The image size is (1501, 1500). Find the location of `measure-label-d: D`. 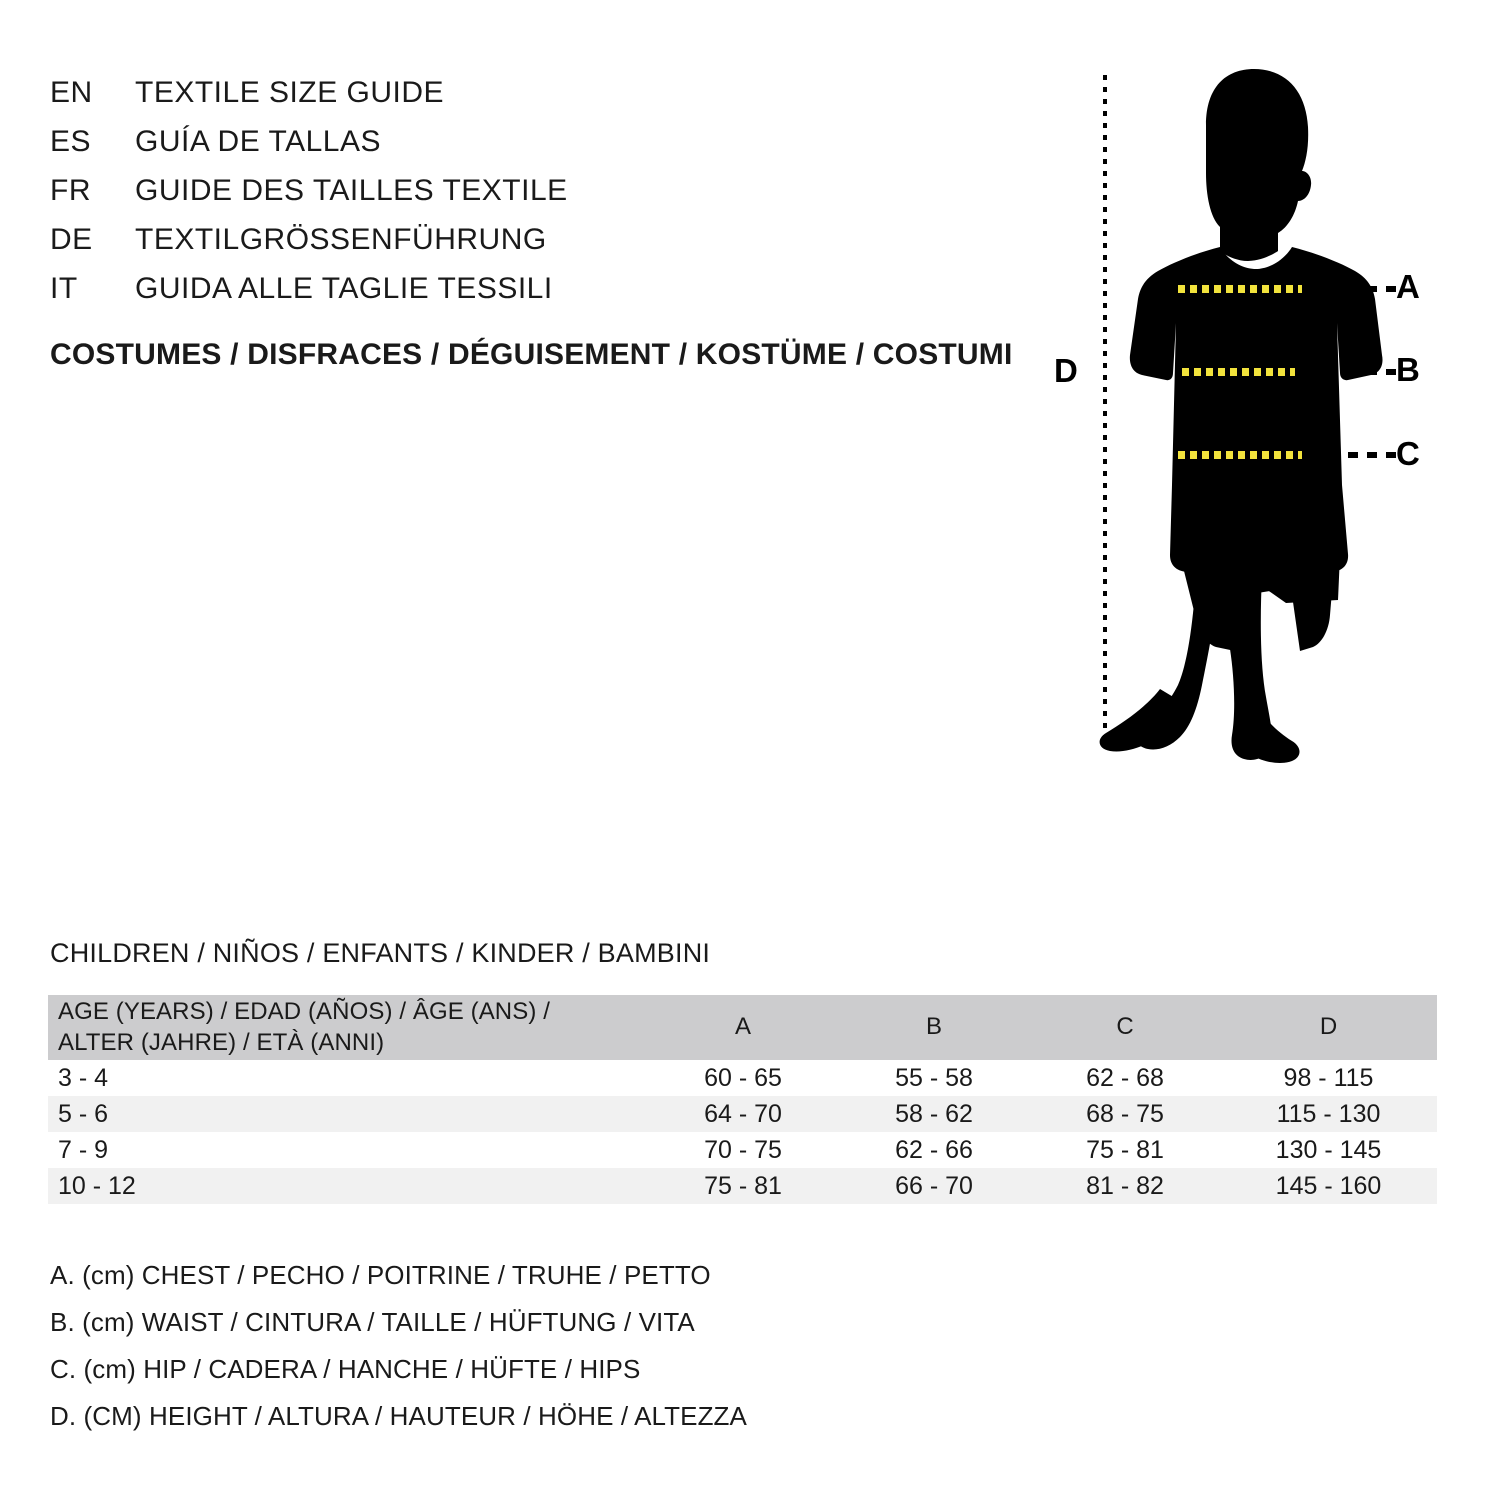

measure-label-d: D is located at coordinates (1066, 370).